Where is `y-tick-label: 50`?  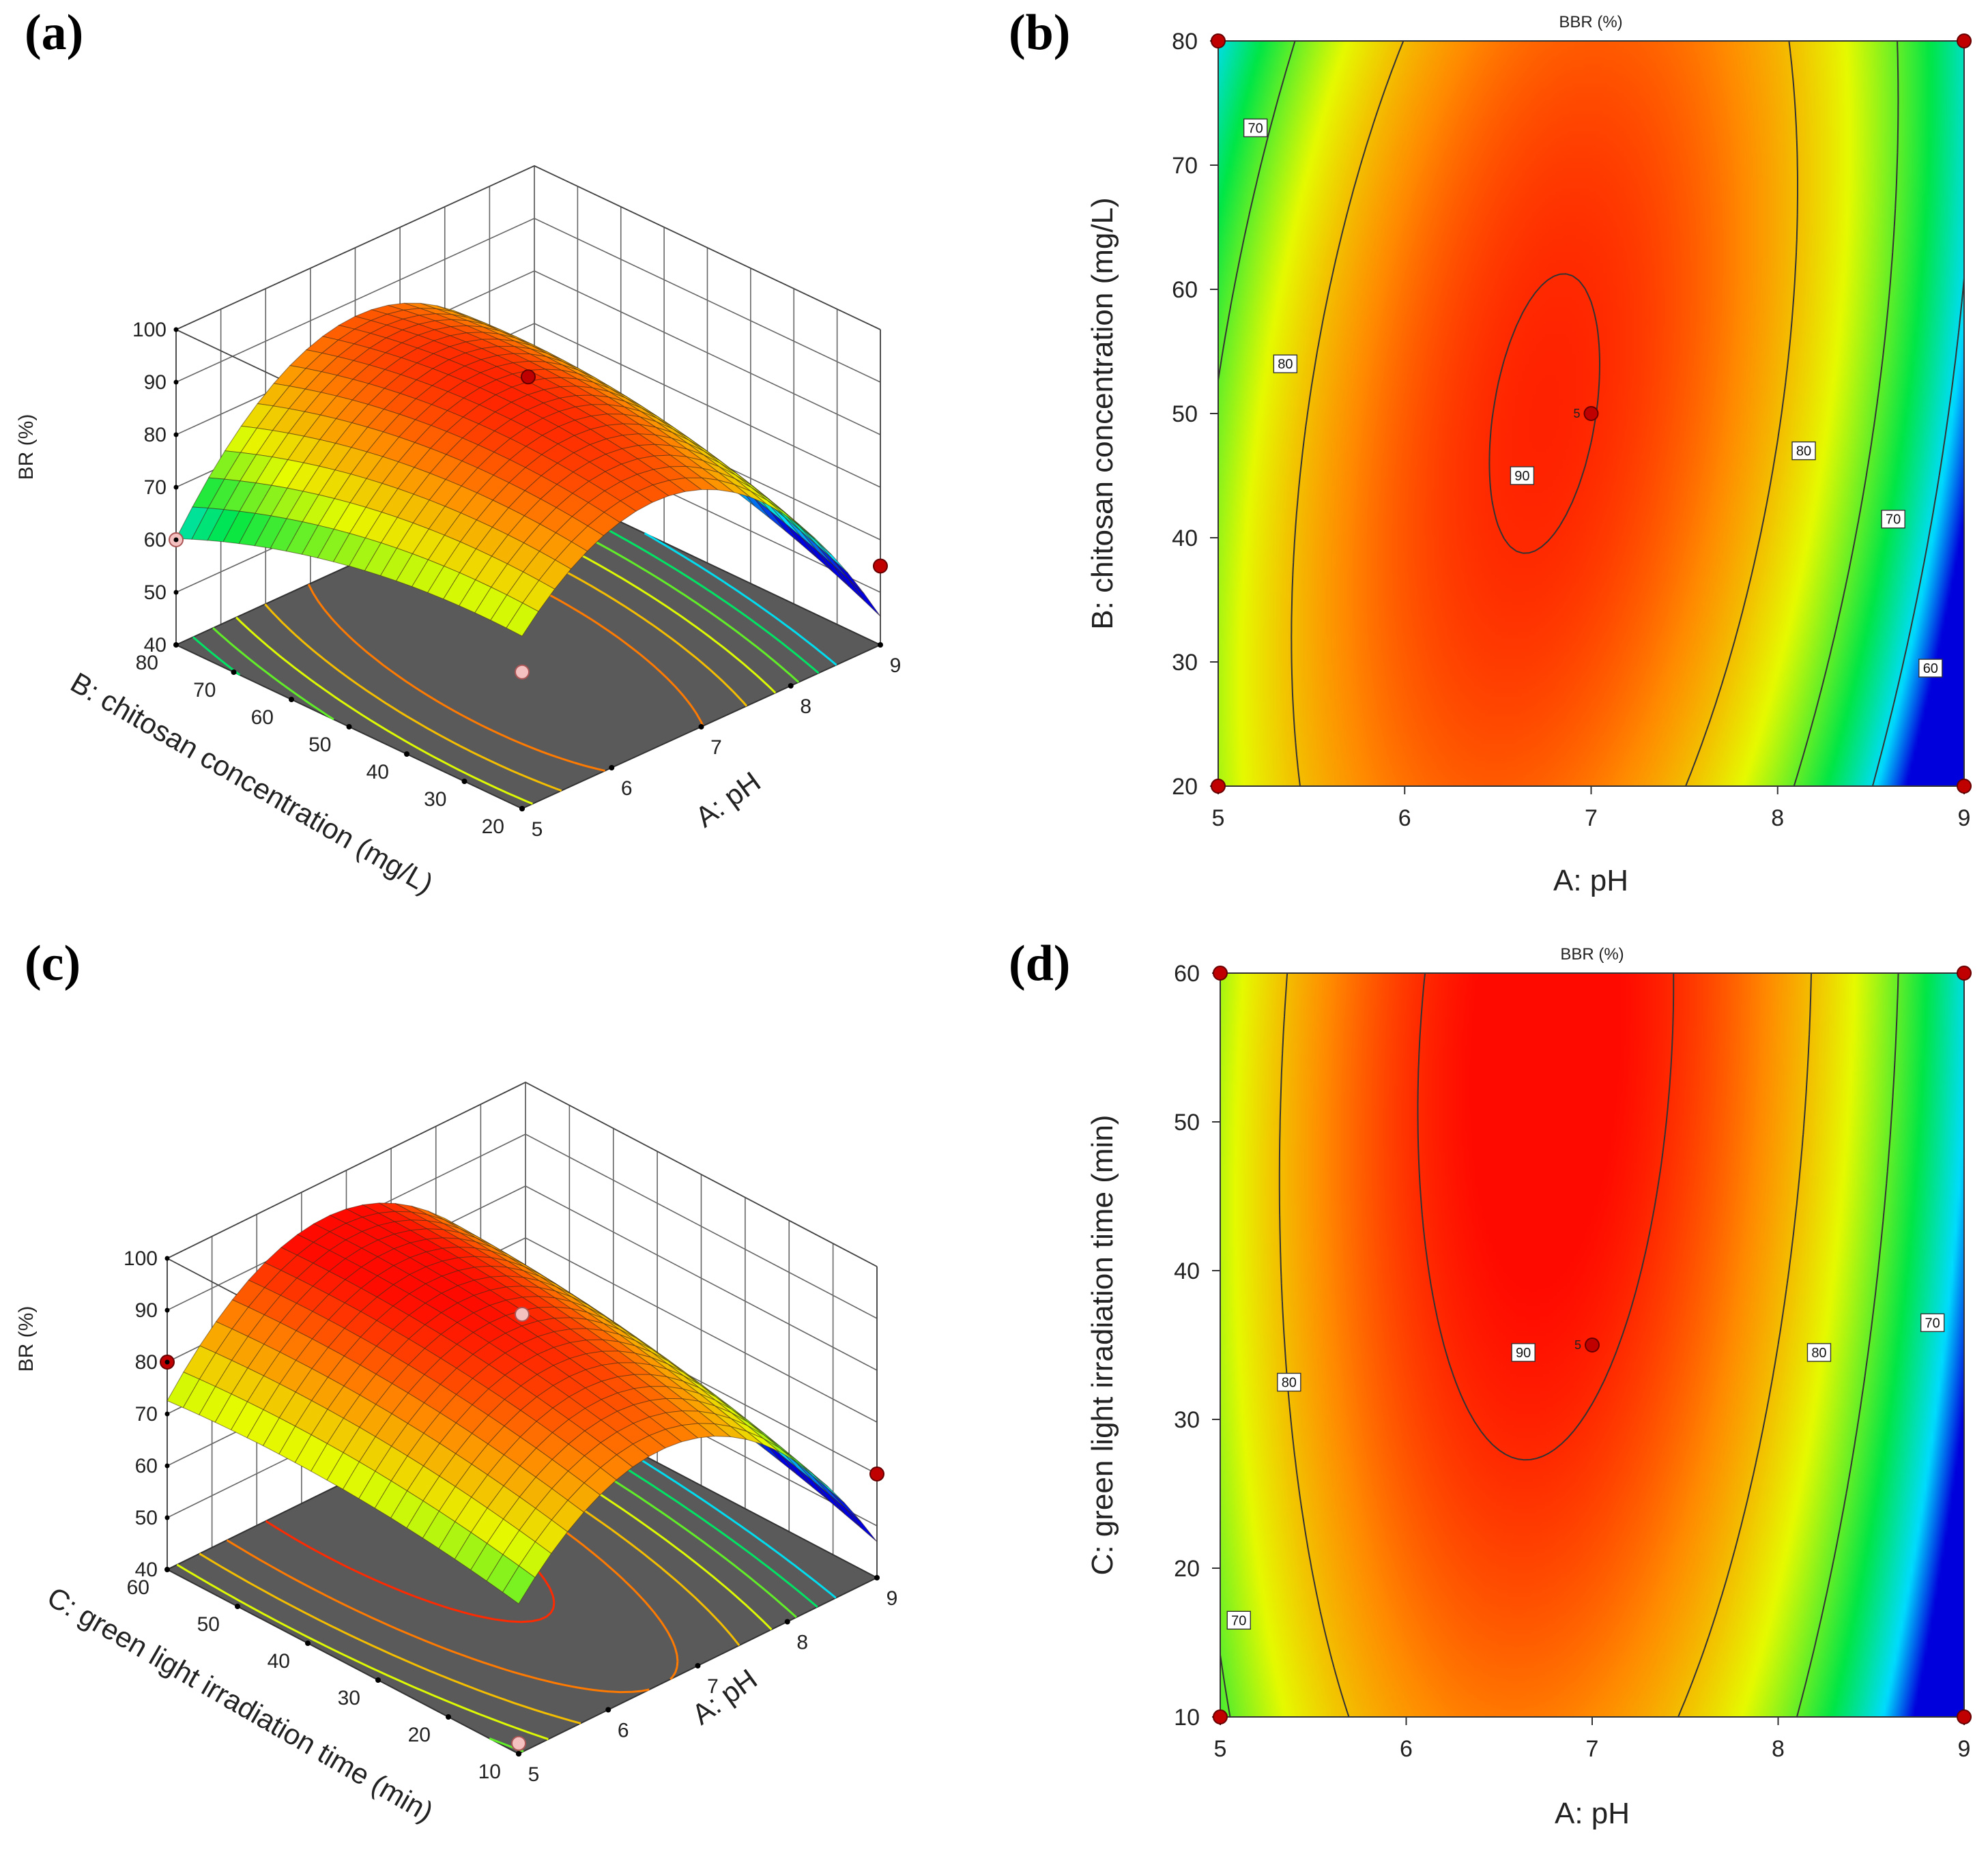
y-tick-label: 50 is located at coordinates (1187, 1123).